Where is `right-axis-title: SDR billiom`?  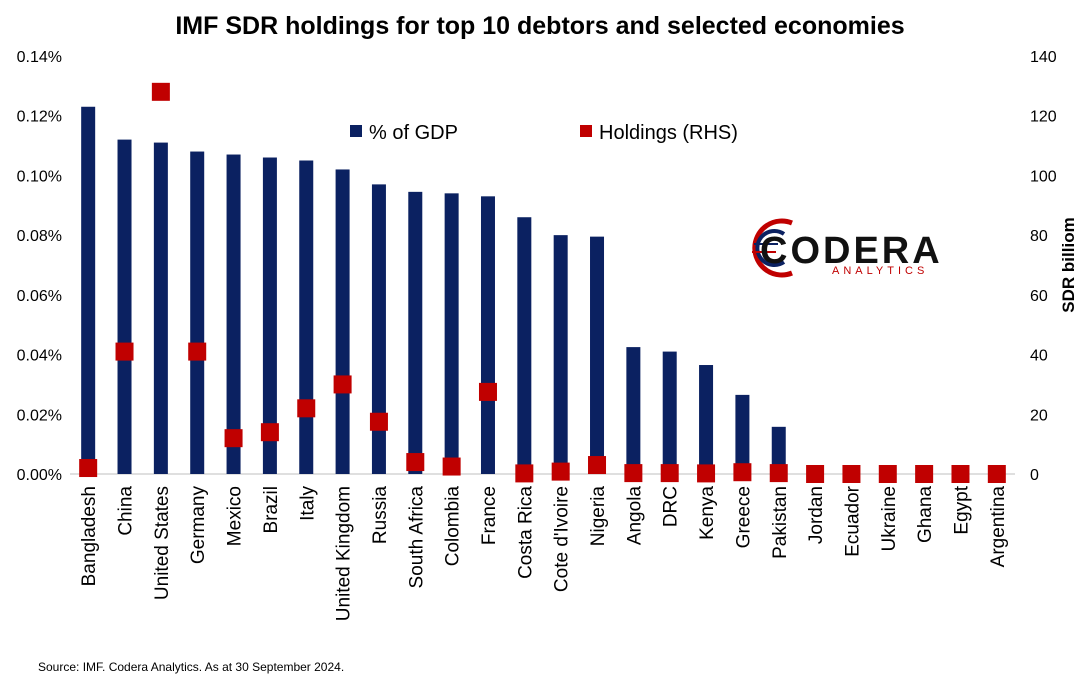 right-axis-title: SDR billiom is located at coordinates (1068, 264).